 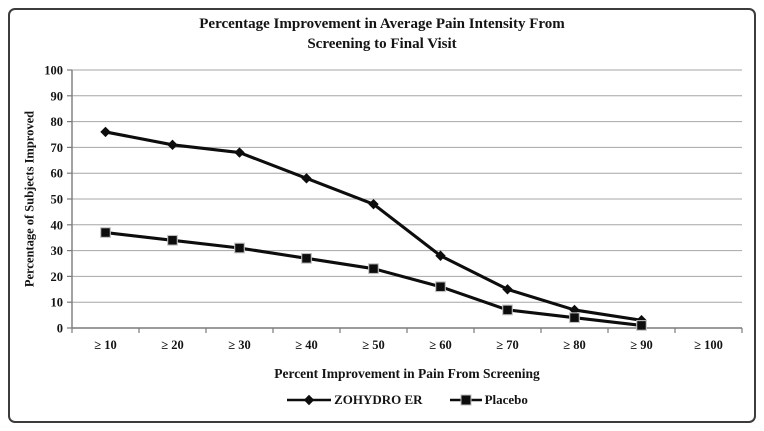 I want to click on x-tick-label: ≥ 80, so click(x=574, y=345).